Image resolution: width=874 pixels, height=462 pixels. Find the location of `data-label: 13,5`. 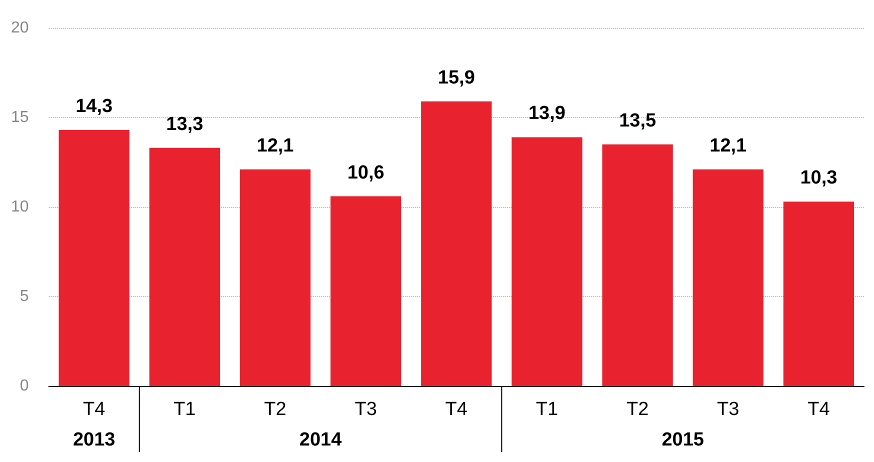

data-label: 13,5 is located at coordinates (637, 121).